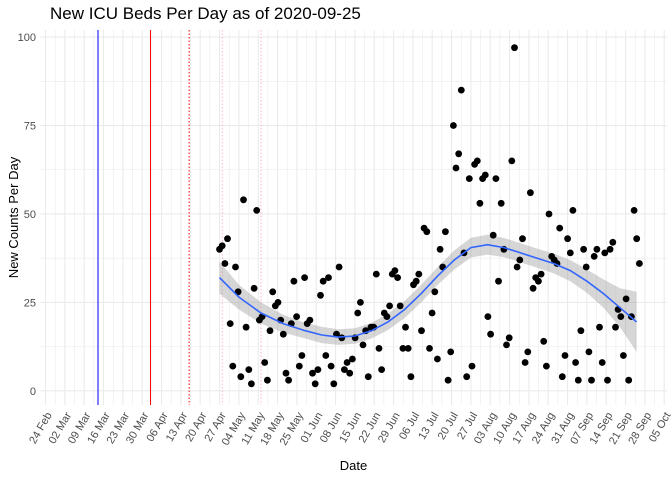  Describe the element at coordinates (30, 127) in the screenshot. I see `y-tick-label: 75` at that location.